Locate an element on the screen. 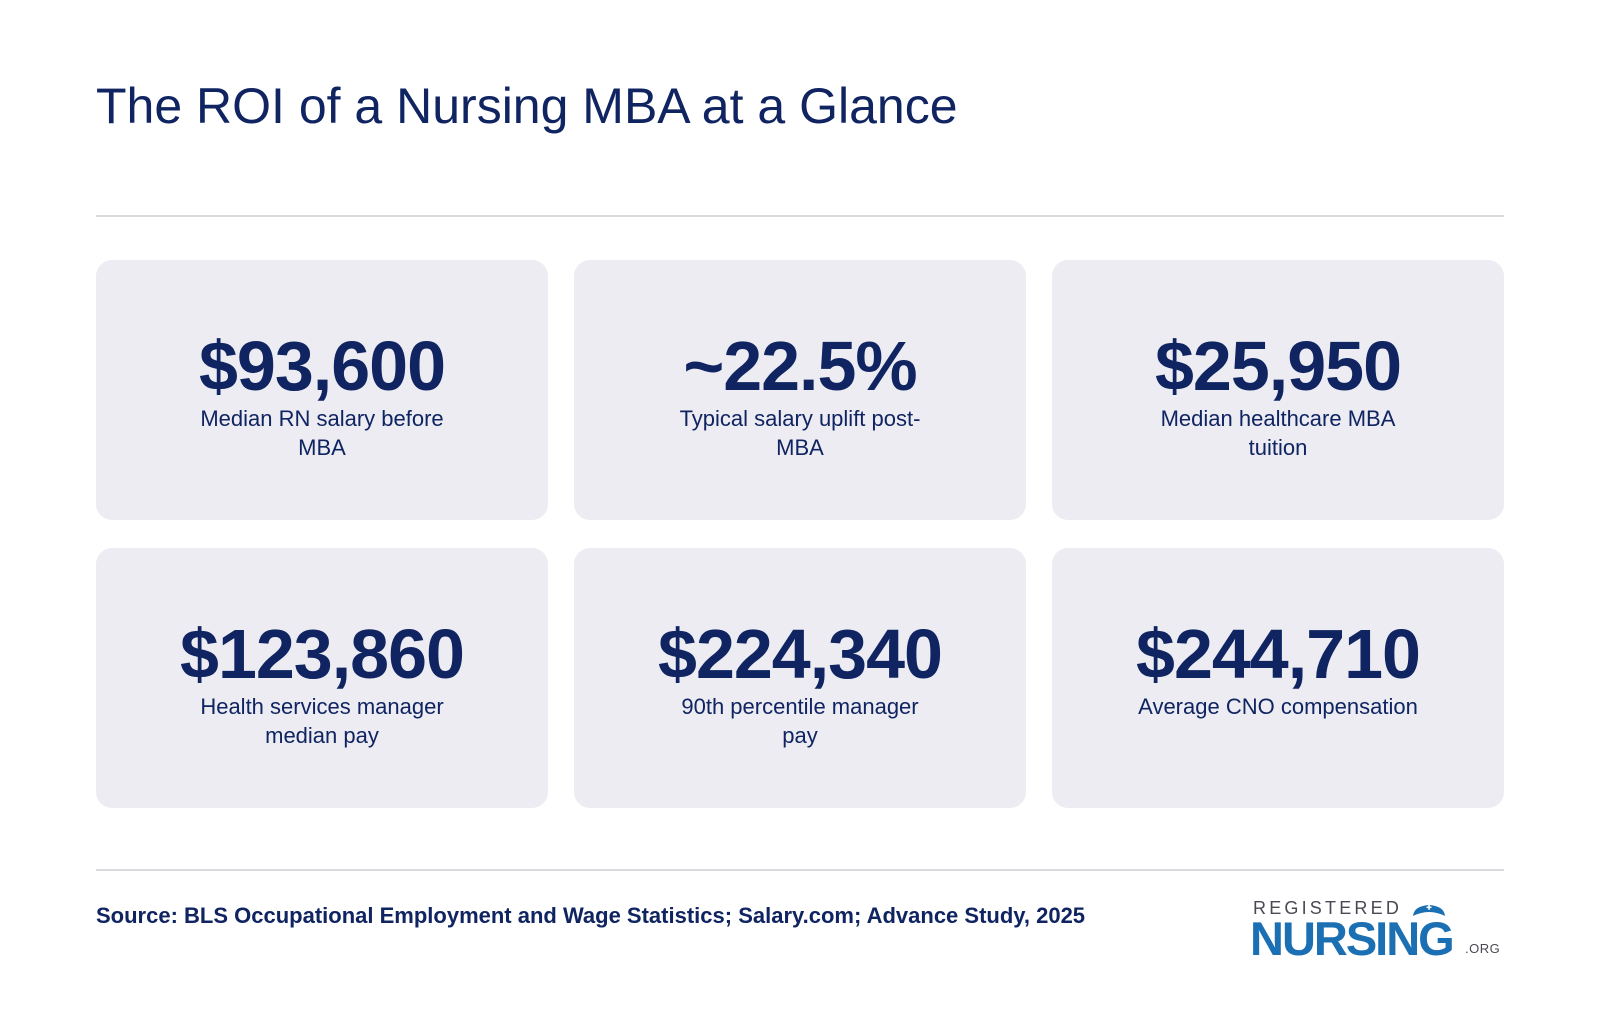  bottom-divider is located at coordinates (800, 870).